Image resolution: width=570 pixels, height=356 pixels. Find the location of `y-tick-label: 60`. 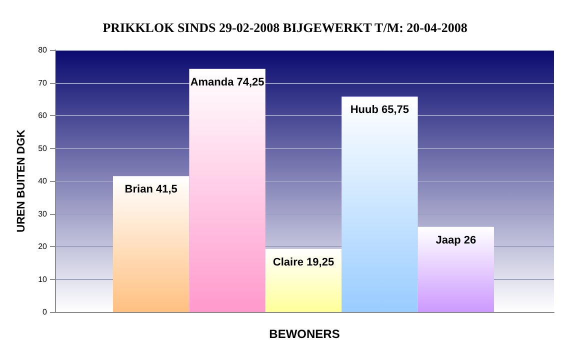

y-tick-label: 60 is located at coordinates (43, 115).